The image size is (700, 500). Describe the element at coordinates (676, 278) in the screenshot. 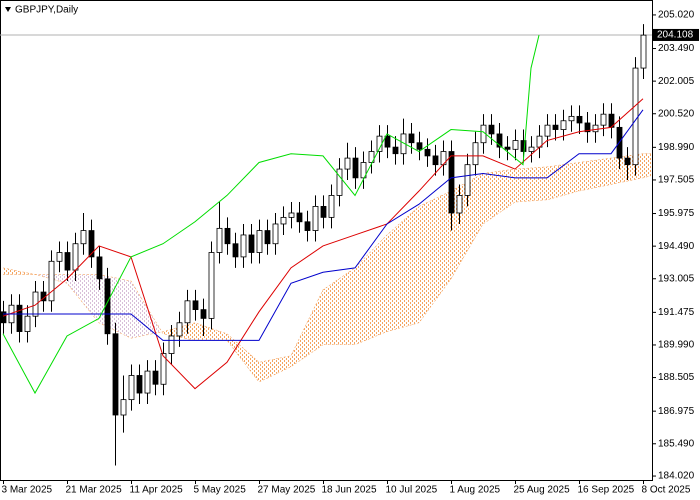

I see `y-tick-label: 193.005` at that location.